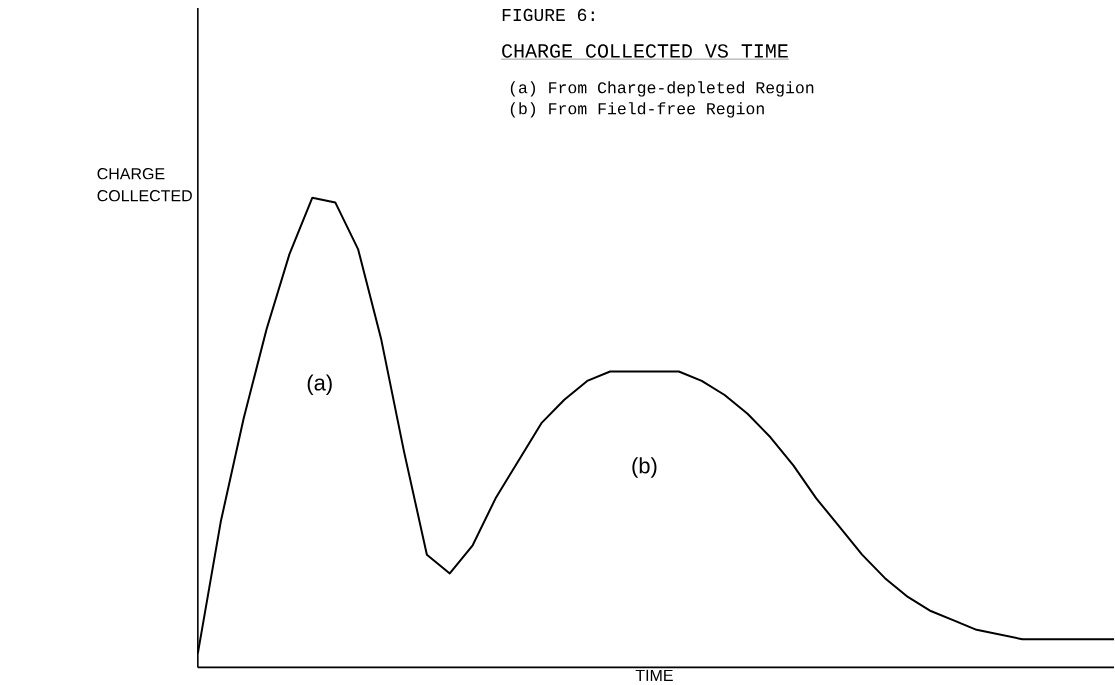 This screenshot has width=1115, height=685. What do you see at coordinates (654, 675) in the screenshot?
I see `x-axis-title: TIME` at bounding box center [654, 675].